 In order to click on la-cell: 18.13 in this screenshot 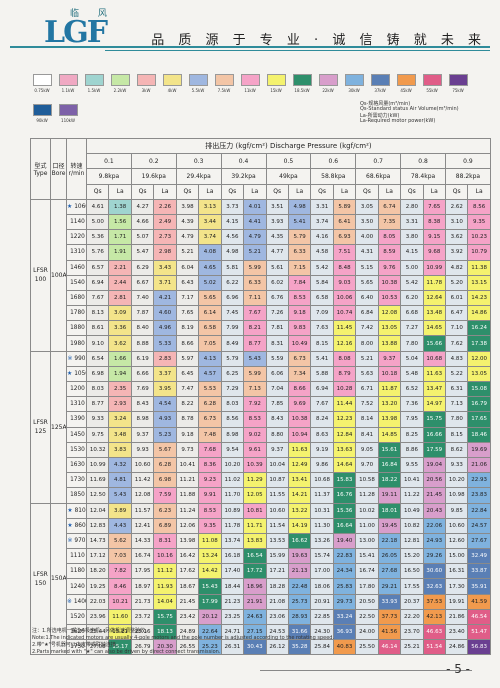, I will do `click(165, 632)`.